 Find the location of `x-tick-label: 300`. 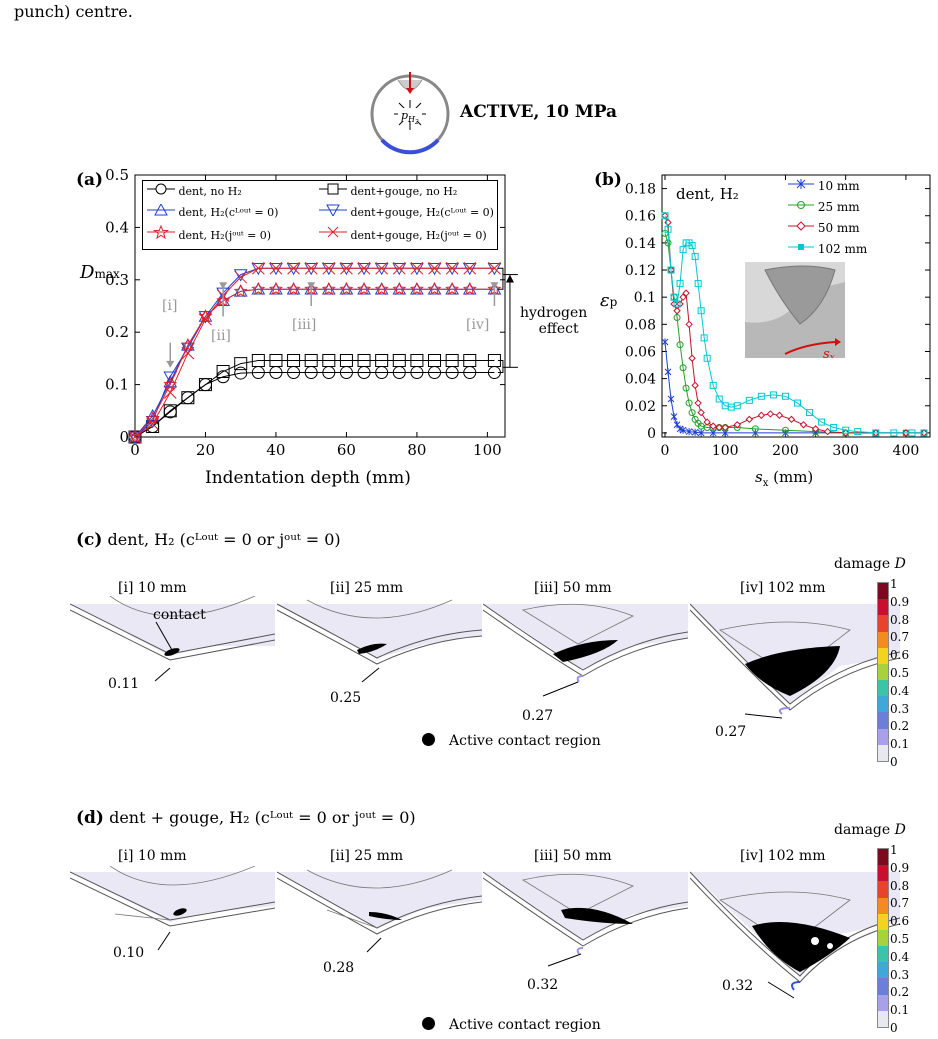

x-tick-label: 300 is located at coordinates (845, 451).